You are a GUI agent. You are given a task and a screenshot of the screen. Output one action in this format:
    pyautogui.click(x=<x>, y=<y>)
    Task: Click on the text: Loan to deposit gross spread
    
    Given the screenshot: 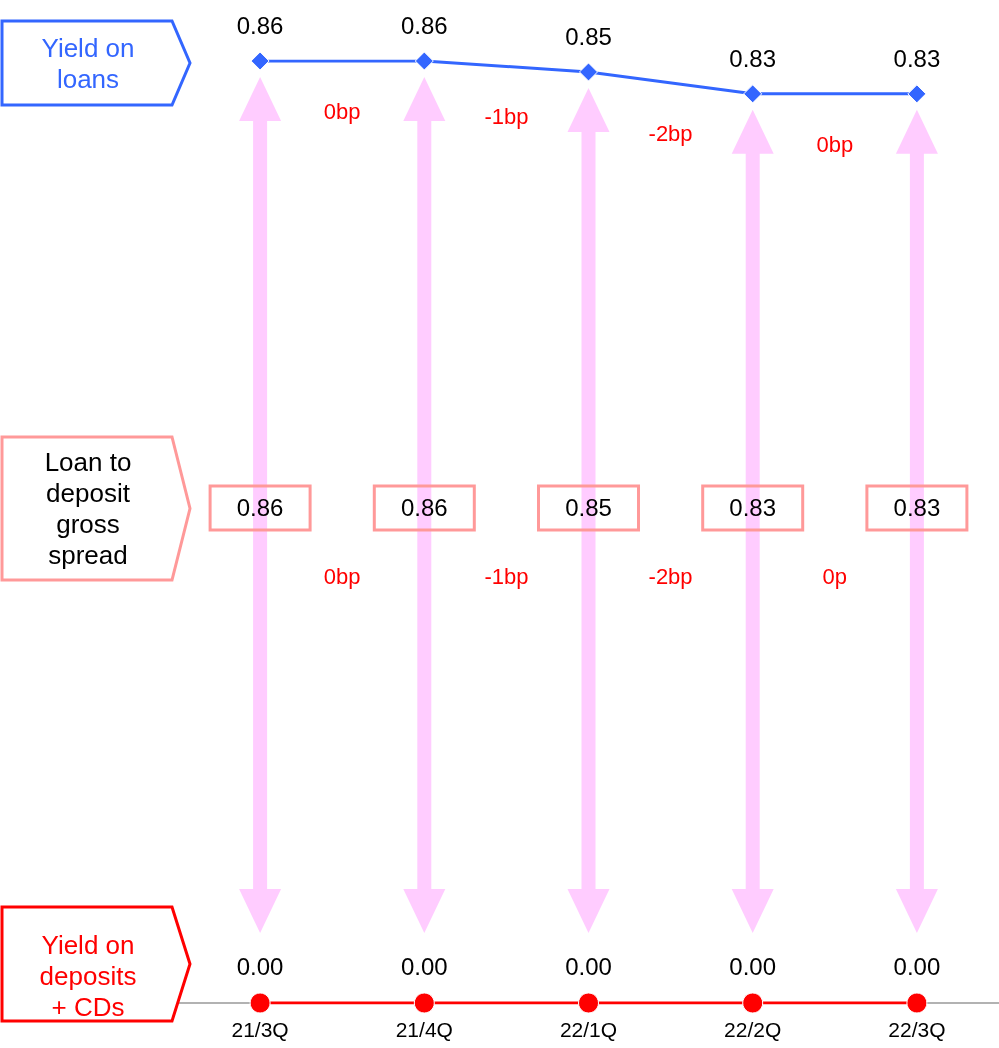 What is the action you would take?
    pyautogui.click(x=88, y=508)
    